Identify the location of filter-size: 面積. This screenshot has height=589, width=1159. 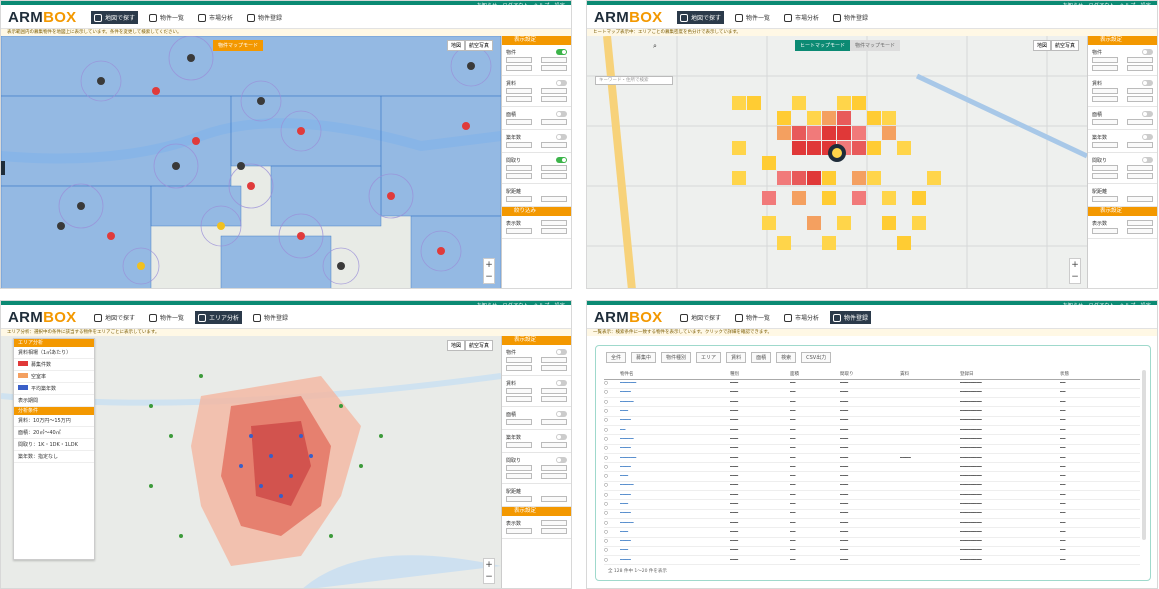
(761, 357).